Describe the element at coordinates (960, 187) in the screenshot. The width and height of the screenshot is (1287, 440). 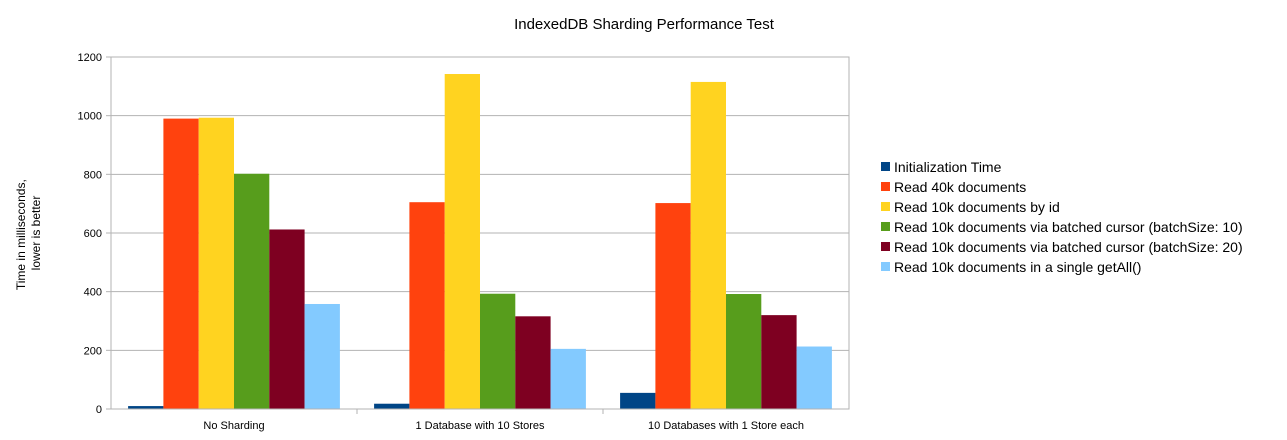
I see `legend-entry: Read 40k documents` at that location.